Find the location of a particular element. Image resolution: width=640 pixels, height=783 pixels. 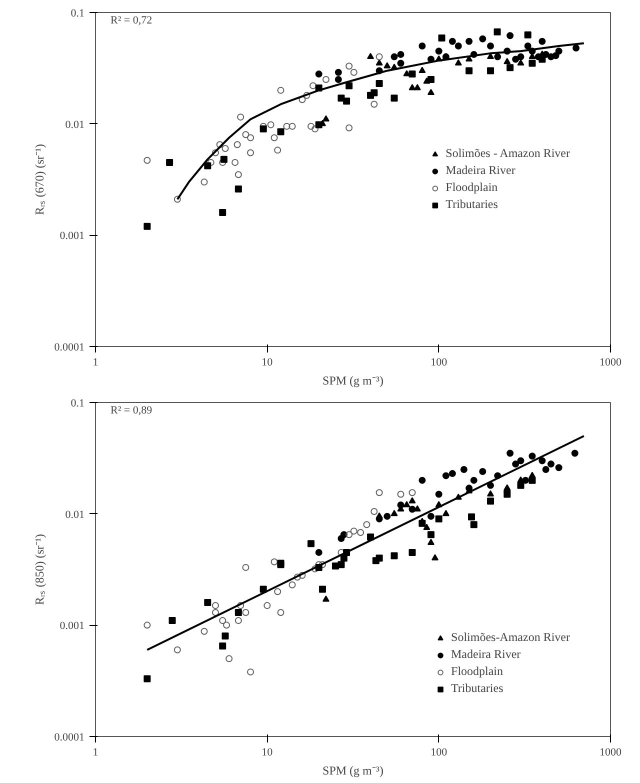

y-axis-title: Rᵣₛ (850) (sr⁻¹) is located at coordinates (39, 570).